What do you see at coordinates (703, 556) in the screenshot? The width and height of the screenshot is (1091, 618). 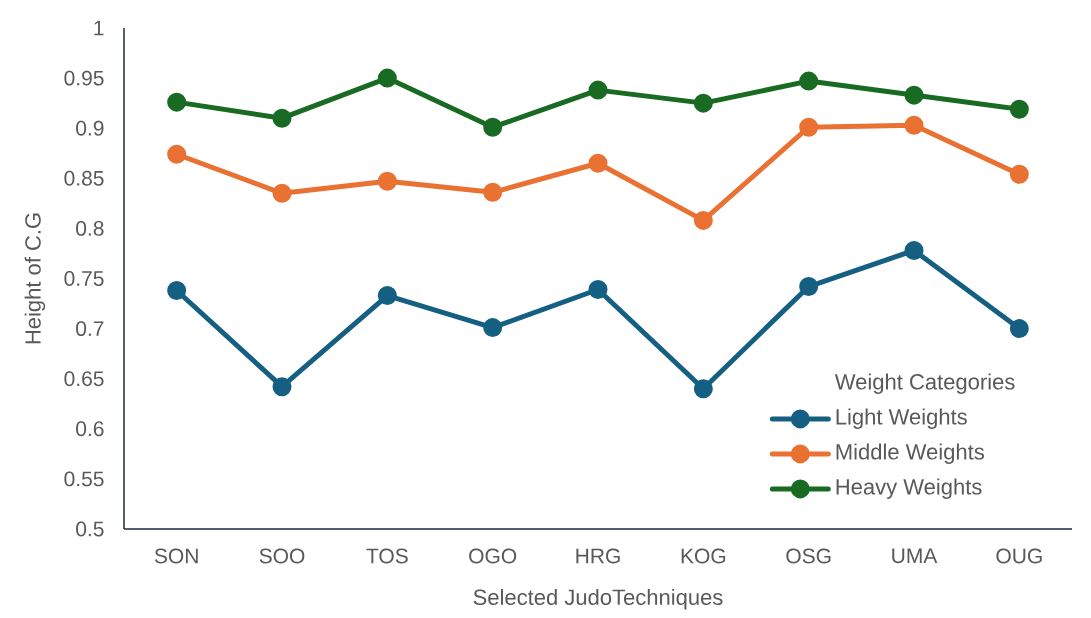 I see `x-tick-label: KOG` at bounding box center [703, 556].